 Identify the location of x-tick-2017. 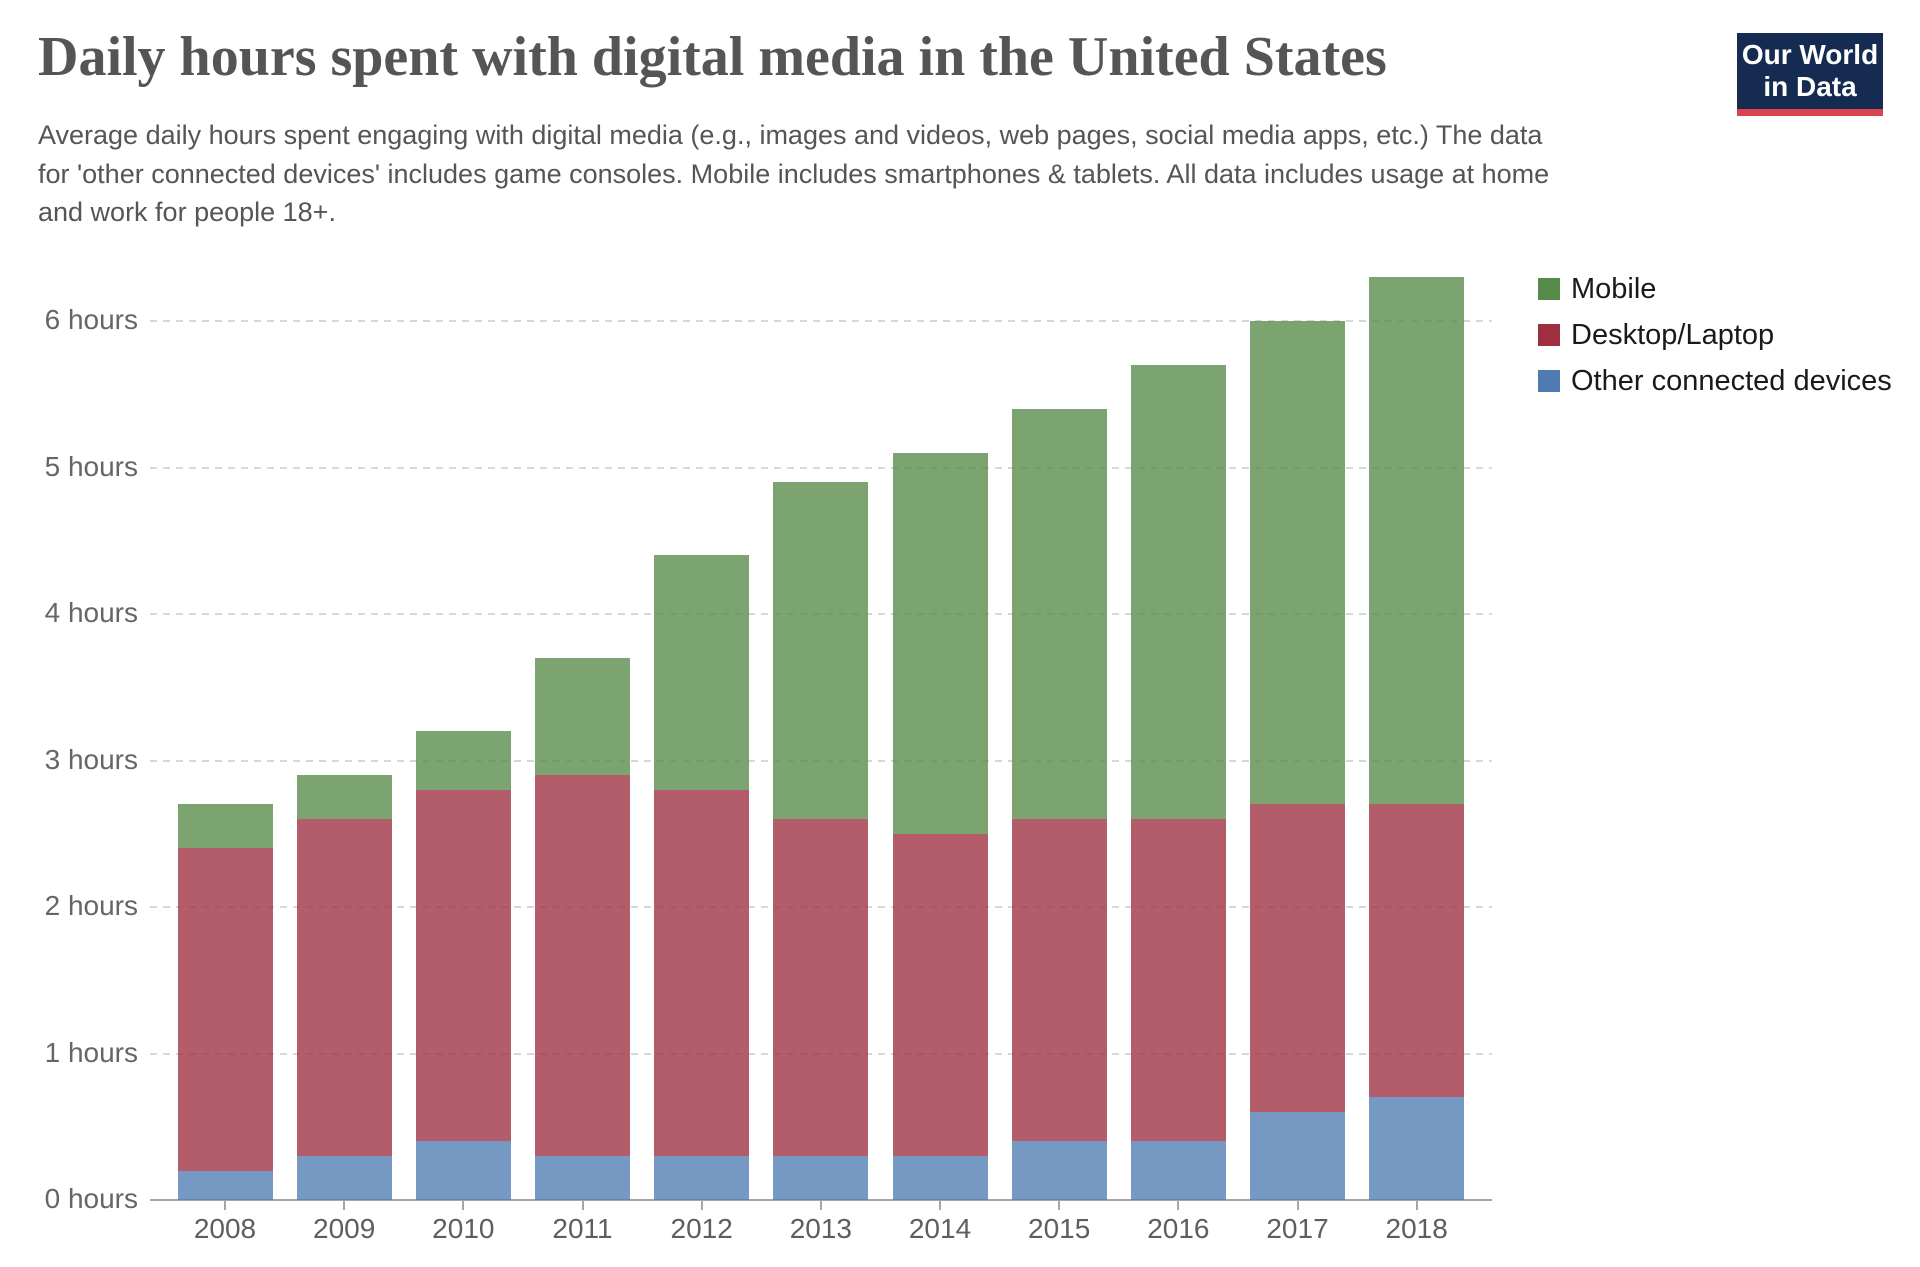
(1297, 1205).